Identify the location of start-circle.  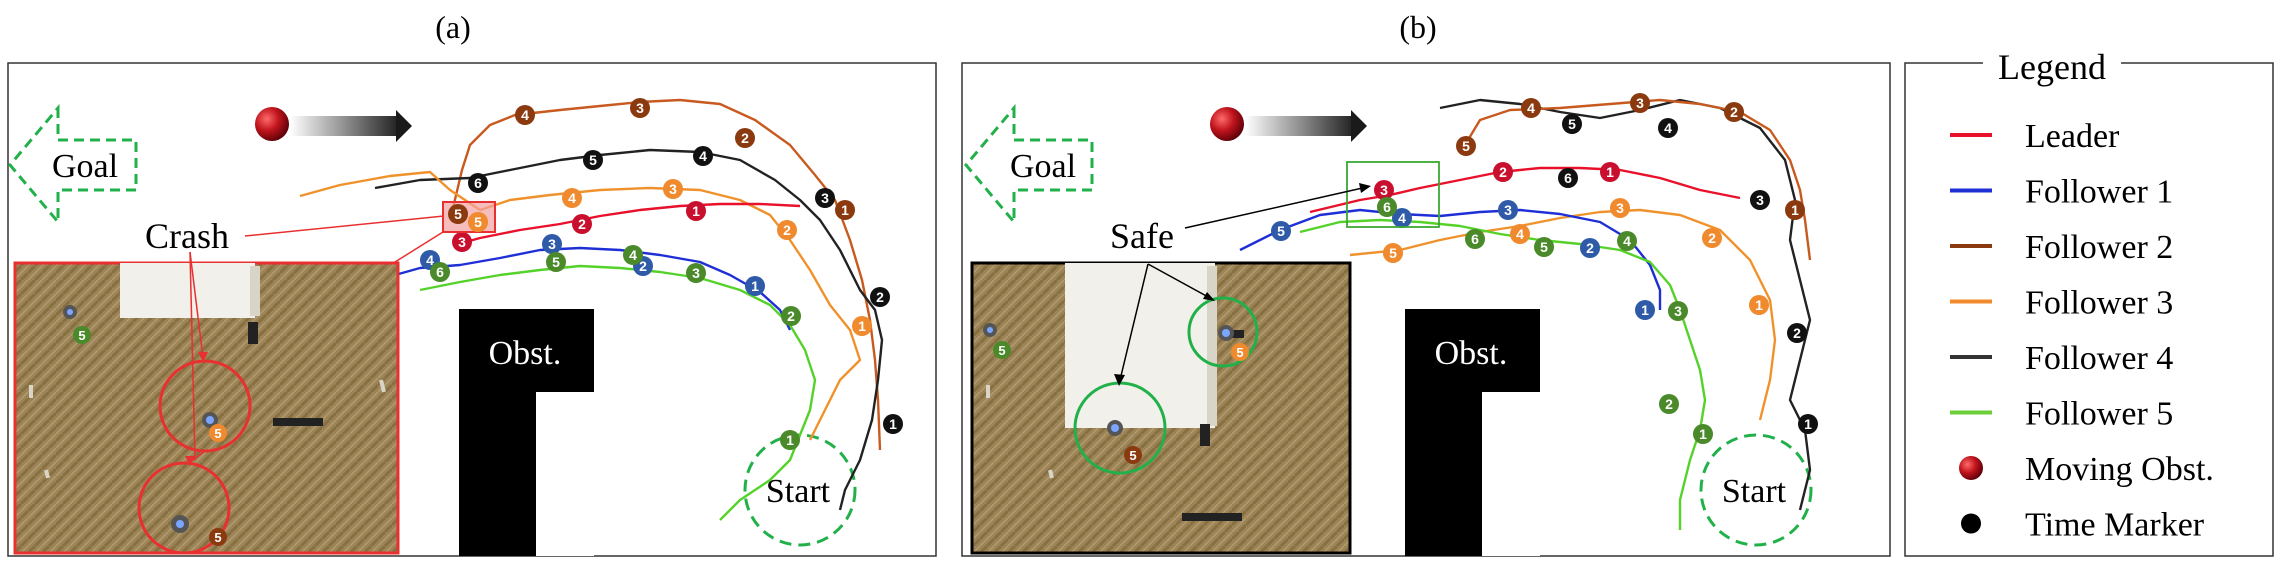
(1756, 490).